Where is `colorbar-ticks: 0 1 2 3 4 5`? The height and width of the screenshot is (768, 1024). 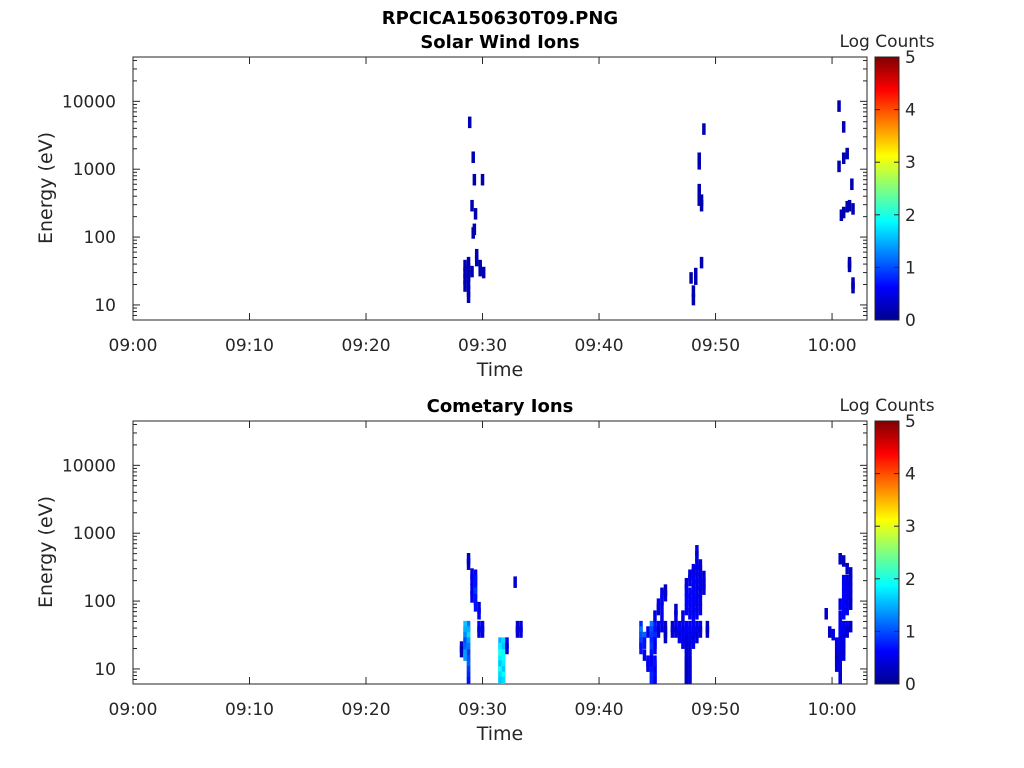 colorbar-ticks: 0 1 2 3 4 5 is located at coordinates (895, 189).